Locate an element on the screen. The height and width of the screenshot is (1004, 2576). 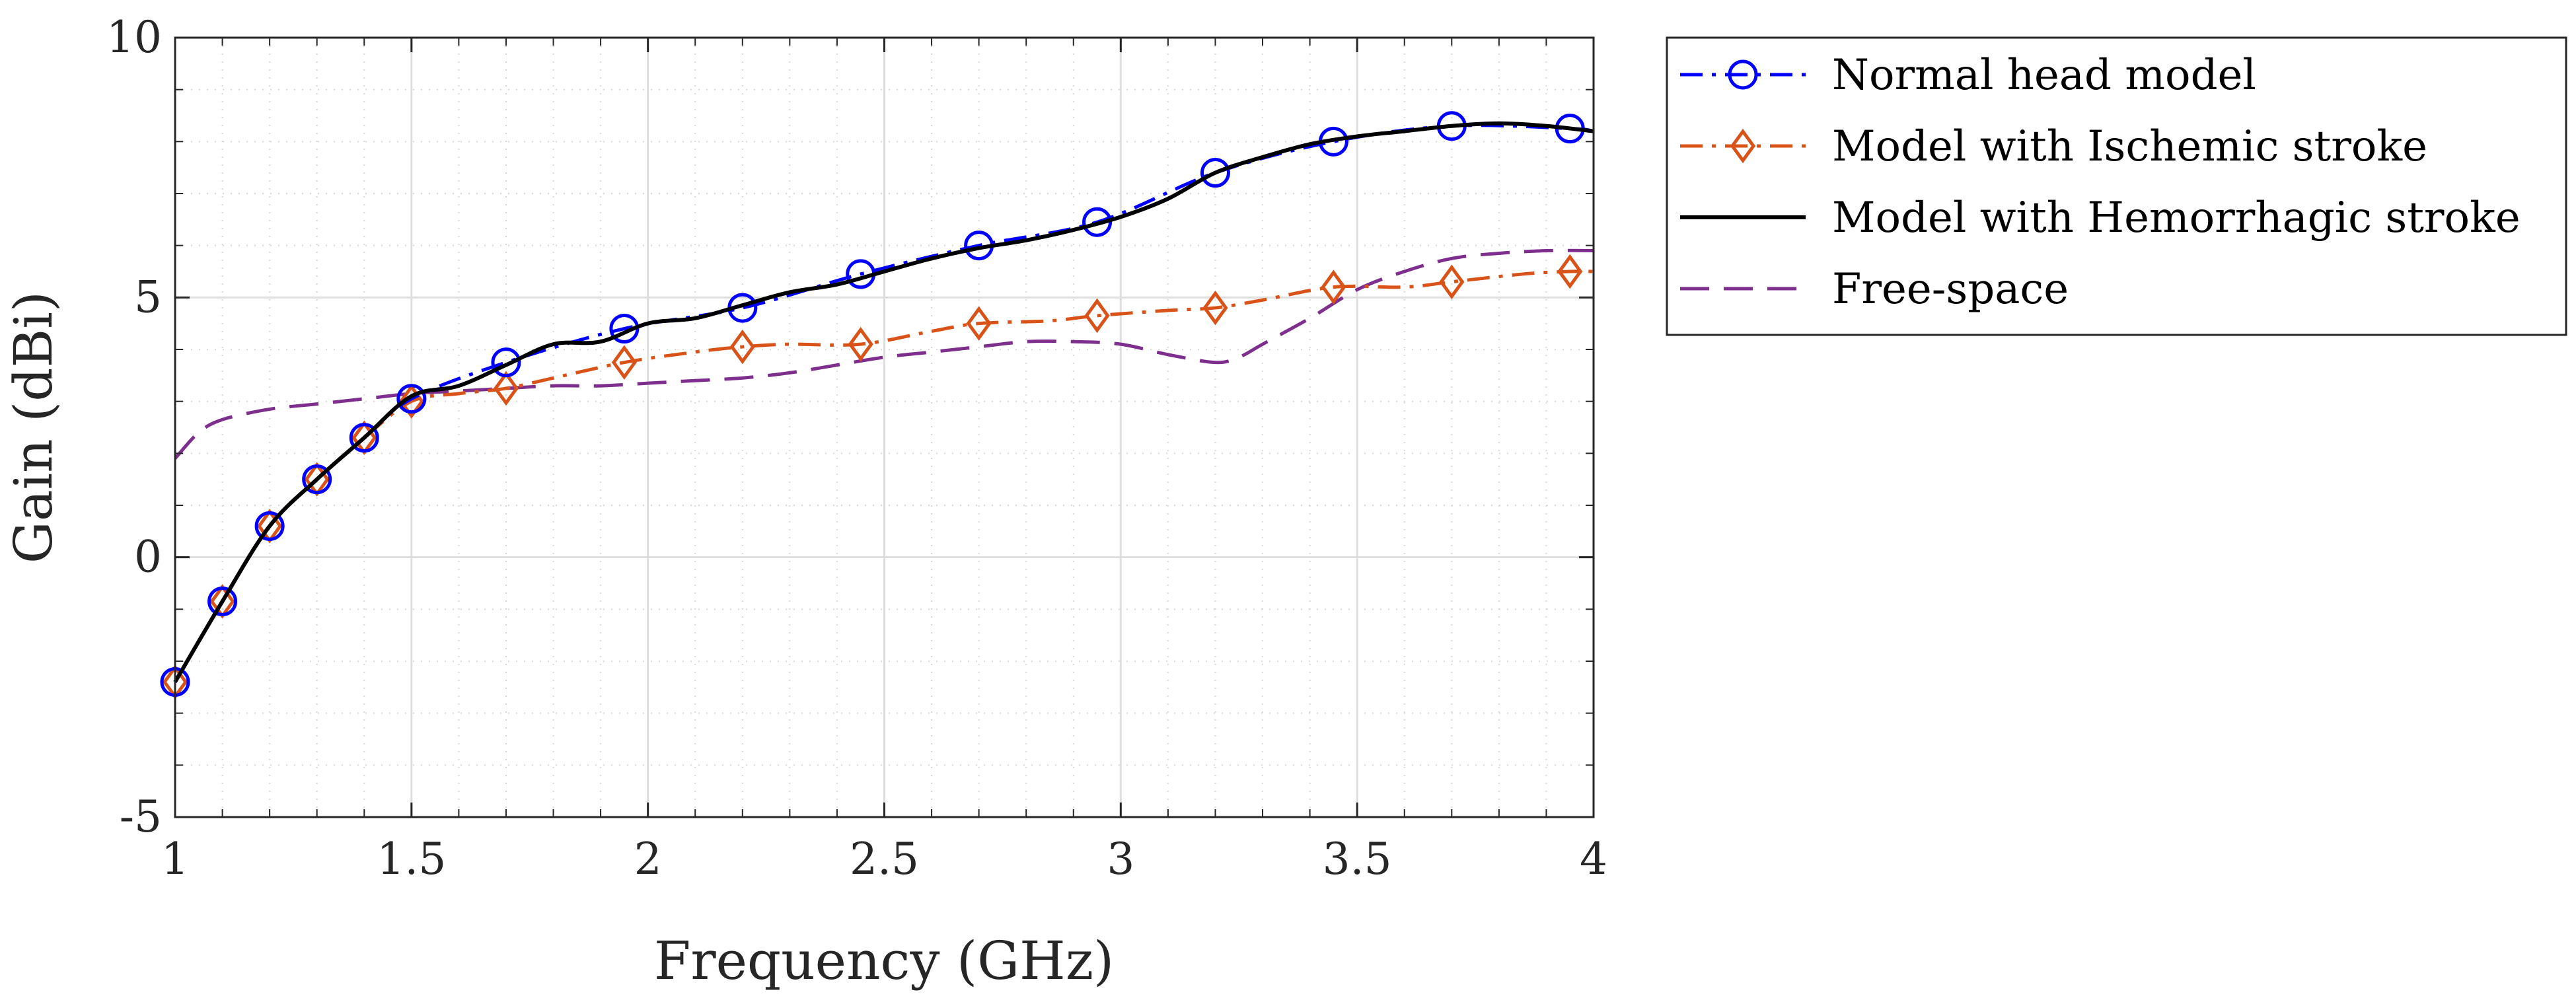
x-tick-label: 3 is located at coordinates (1120, 859).